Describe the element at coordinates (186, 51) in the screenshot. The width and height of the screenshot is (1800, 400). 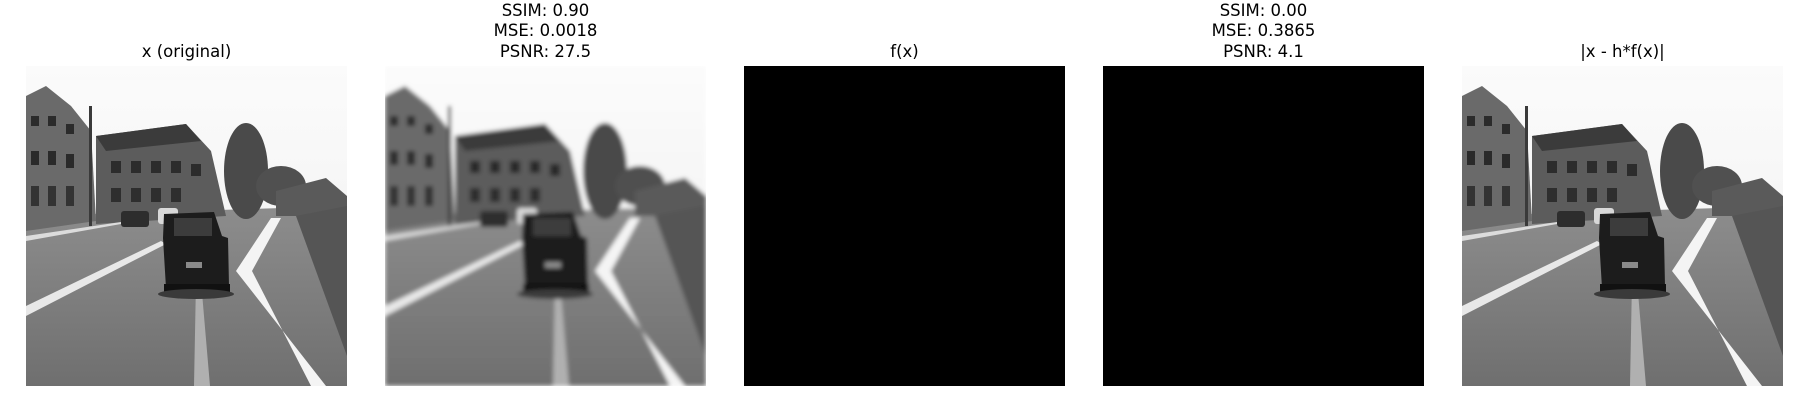
I see `panel-1-title: x (original)` at that location.